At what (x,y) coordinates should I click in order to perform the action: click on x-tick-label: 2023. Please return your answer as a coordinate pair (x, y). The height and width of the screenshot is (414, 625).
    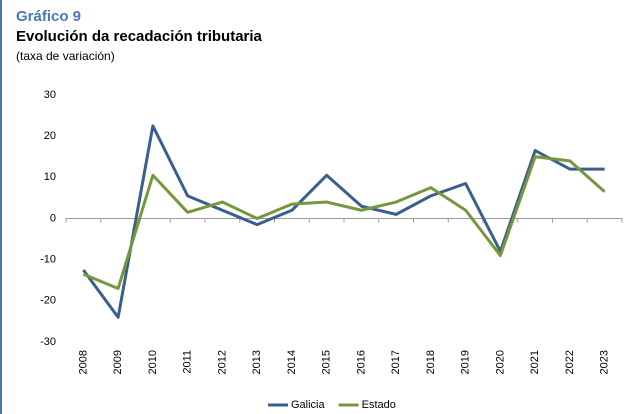
    Looking at the image, I should click on (605, 362).